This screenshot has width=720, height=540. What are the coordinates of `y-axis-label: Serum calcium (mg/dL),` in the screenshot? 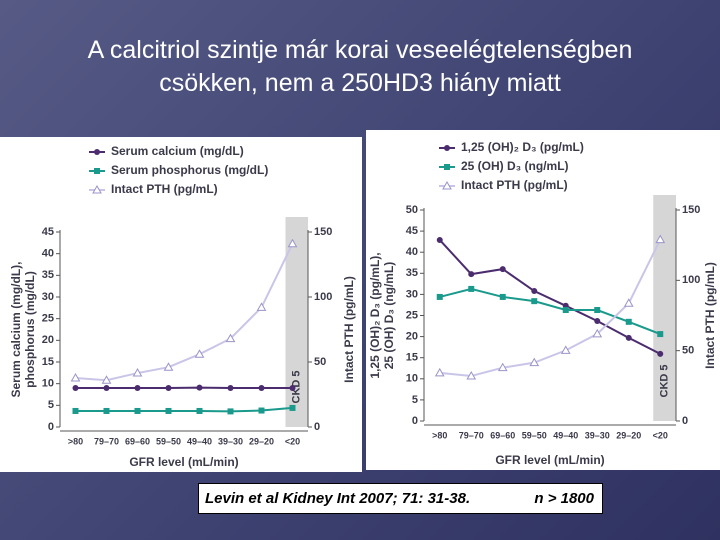 It's located at (16, 329).